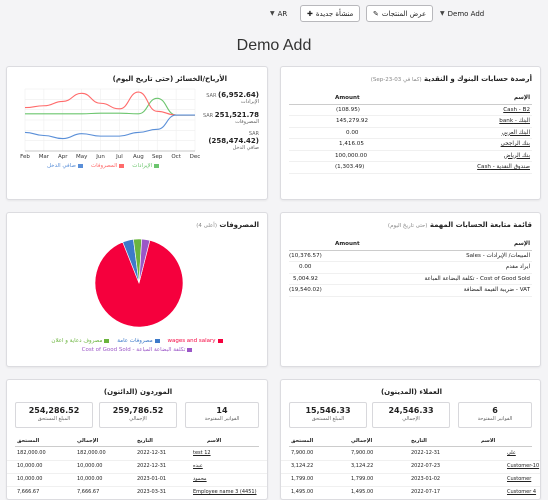  What do you see at coordinates (515, 144) in the screenshot?
I see `account-link: بنك الراجحي` at bounding box center [515, 144].